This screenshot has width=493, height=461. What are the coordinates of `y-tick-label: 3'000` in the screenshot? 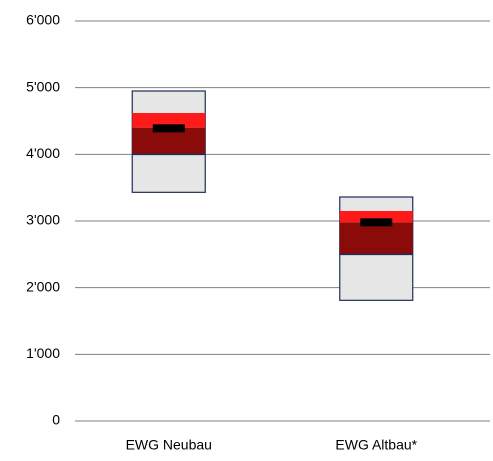 It's located at (43, 220).